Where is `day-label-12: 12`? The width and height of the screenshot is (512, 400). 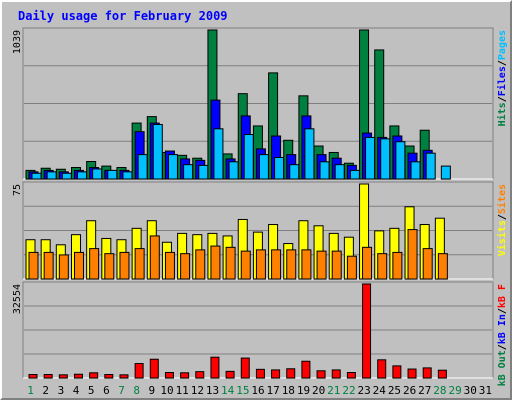
day-label-12: 12 is located at coordinates (197, 390).